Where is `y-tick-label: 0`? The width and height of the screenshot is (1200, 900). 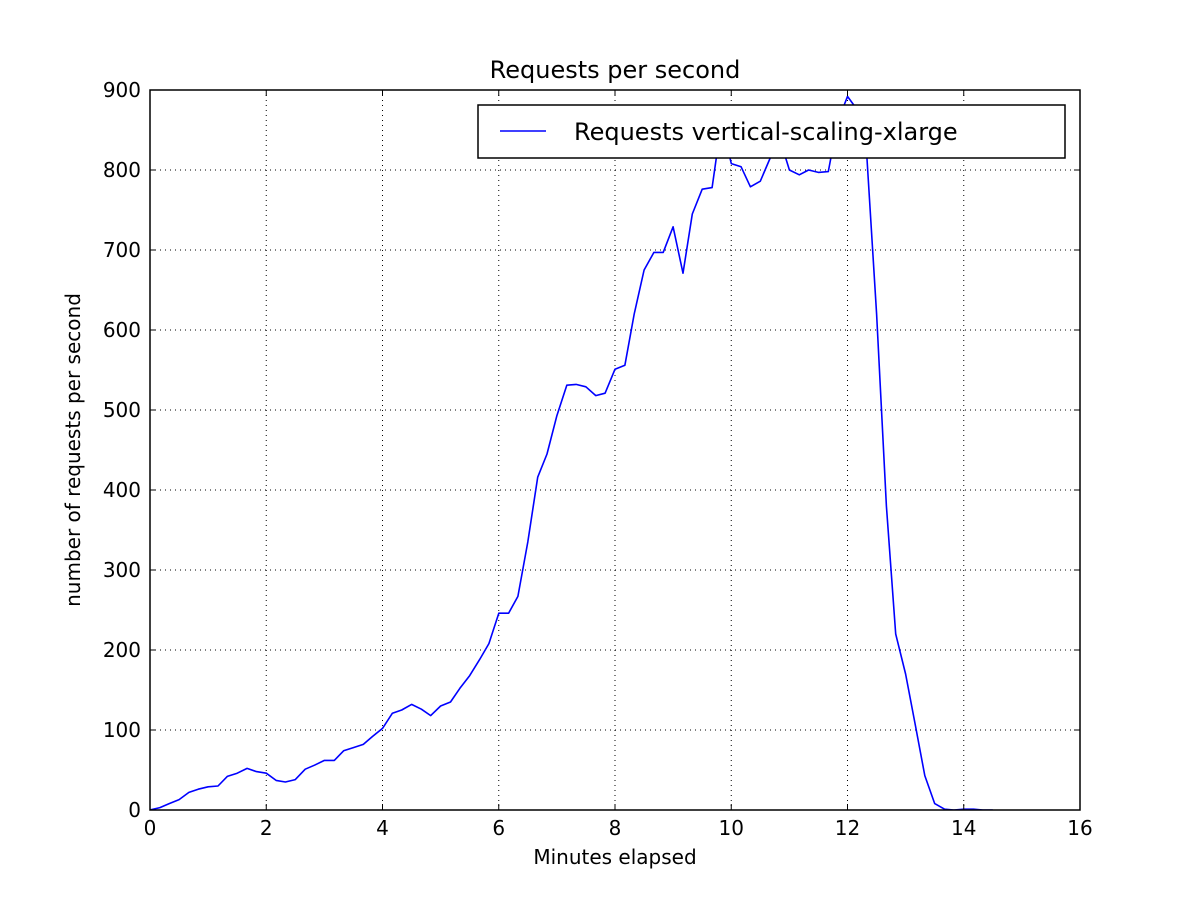 y-tick-label: 0 is located at coordinates (134, 810).